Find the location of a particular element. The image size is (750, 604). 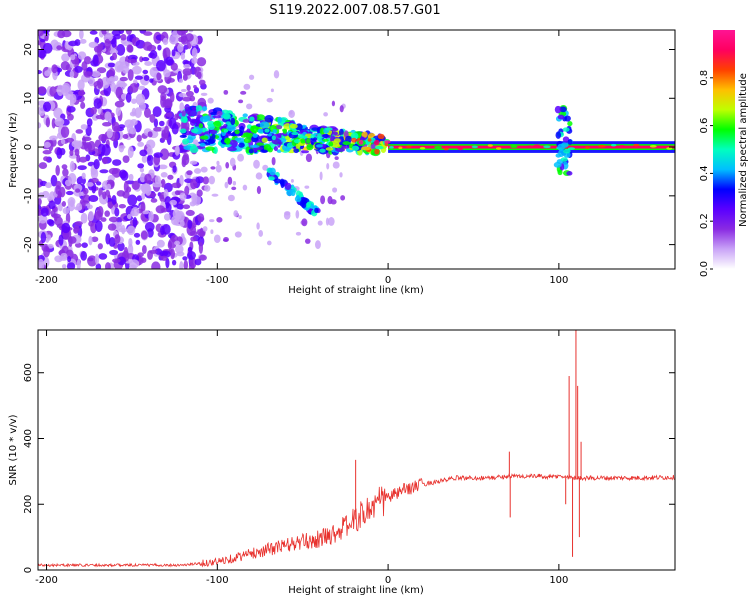

colorbar-label: Normalized spectral amplitude is located at coordinates (743, 150).